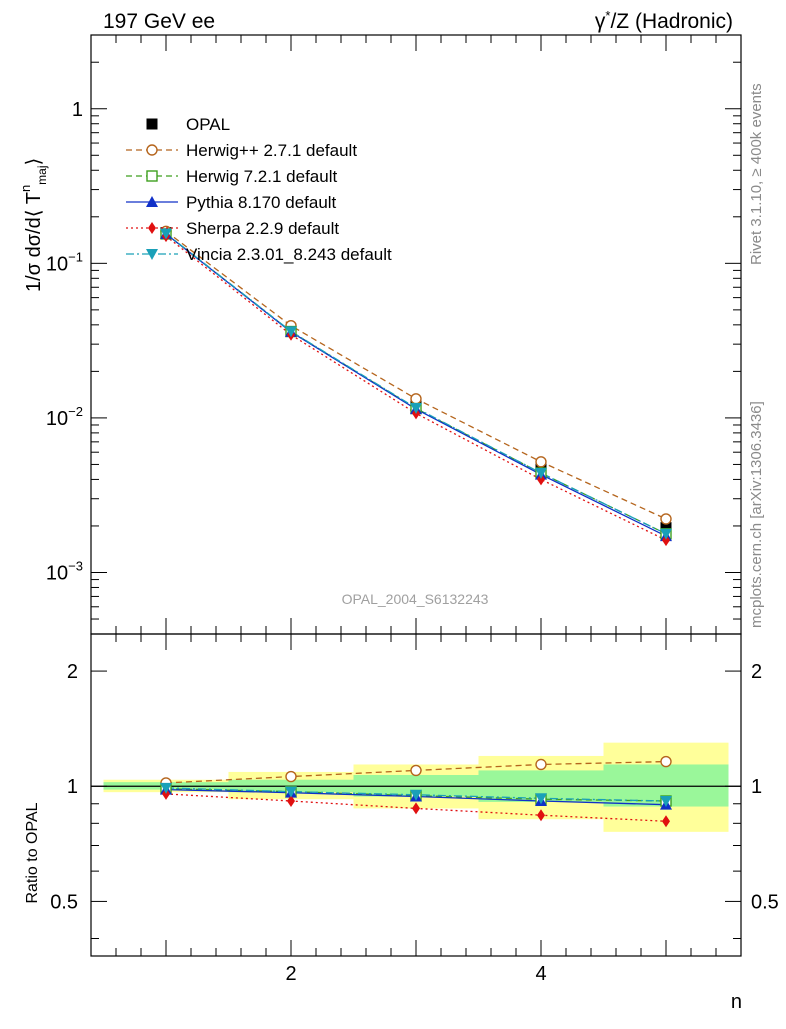 The height and width of the screenshot is (1029, 786). I want to click on header-right-suffix: /Z (Hadronic), so click(671, 21).